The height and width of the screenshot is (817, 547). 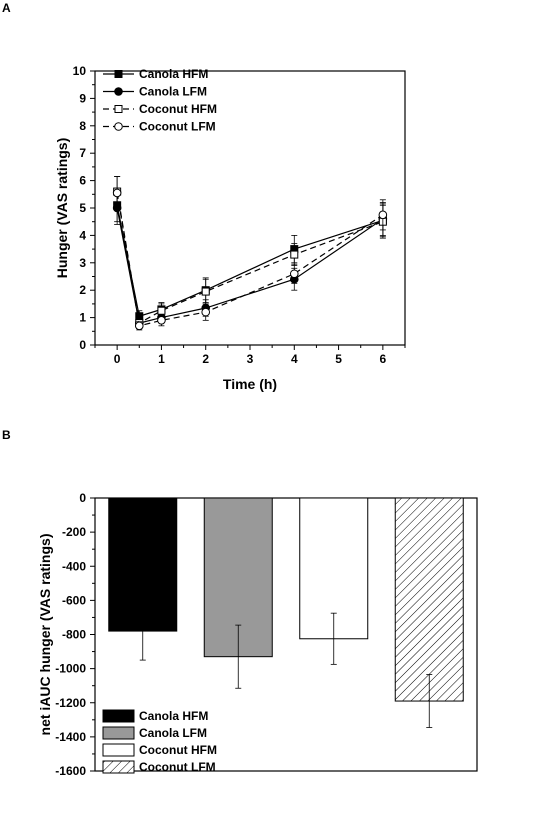 I want to click on series-coconut-lfm, so click(x=250, y=253).